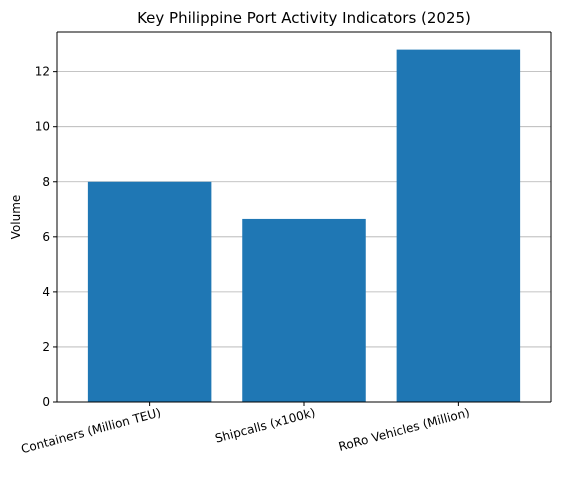  What do you see at coordinates (46, 347) in the screenshot?
I see `y-tick-label: 2` at bounding box center [46, 347].